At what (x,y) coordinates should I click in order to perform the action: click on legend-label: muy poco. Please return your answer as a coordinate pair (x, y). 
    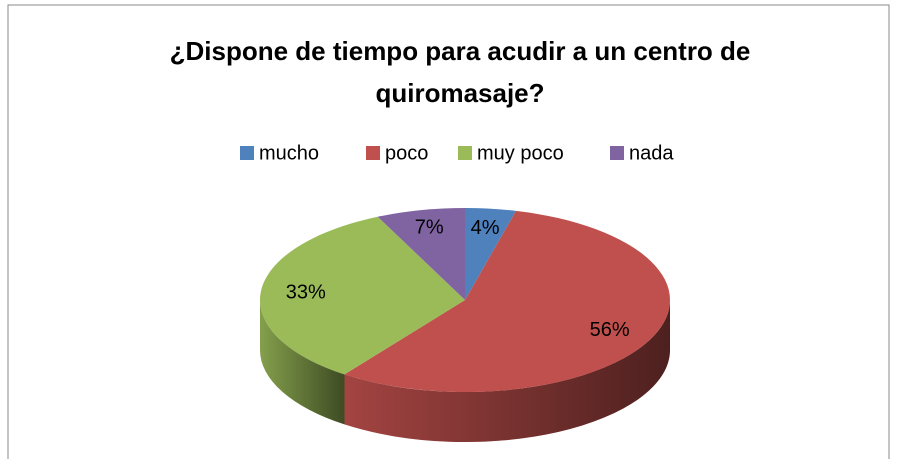
    Looking at the image, I should click on (520, 153).